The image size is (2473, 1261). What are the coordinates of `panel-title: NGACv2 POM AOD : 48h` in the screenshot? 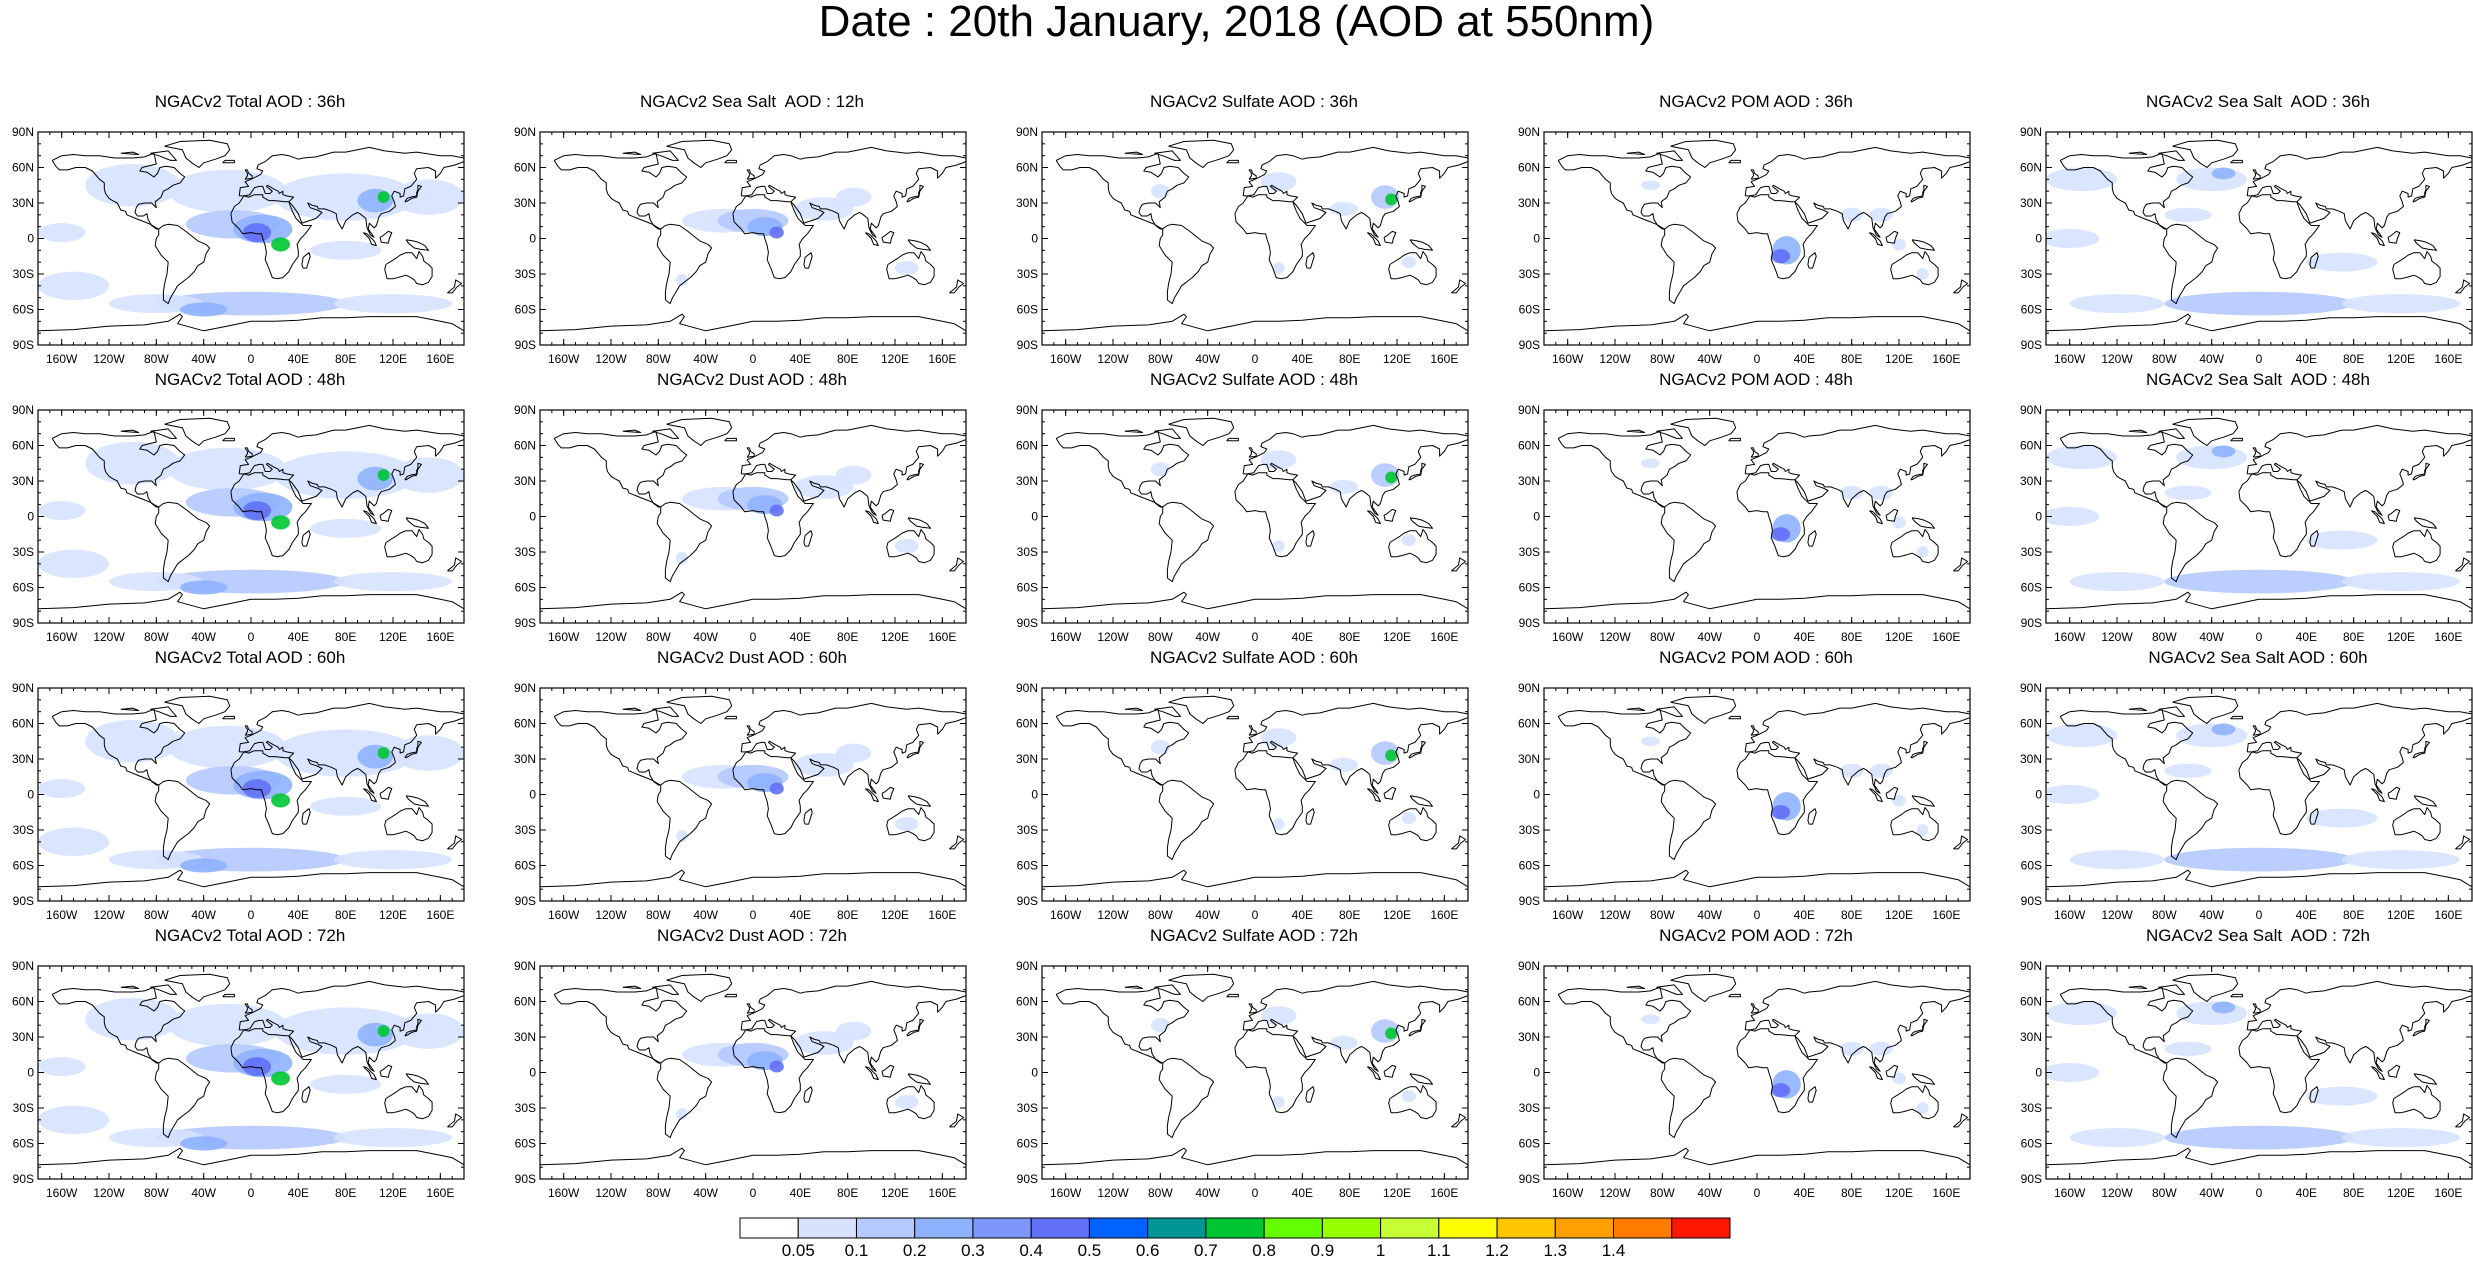 It's located at (1756, 379).